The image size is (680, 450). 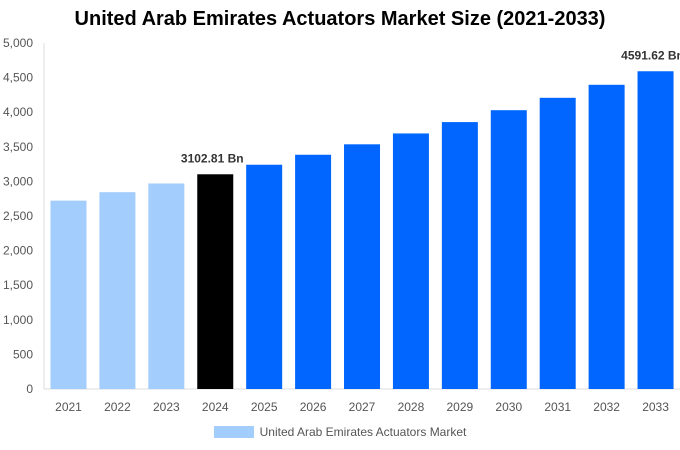 I want to click on bar-2026, so click(x=313, y=271).